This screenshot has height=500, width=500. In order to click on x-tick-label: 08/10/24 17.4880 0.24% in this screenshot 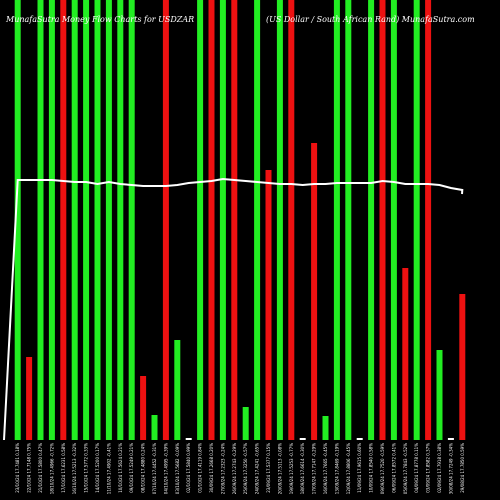, I will do `click(143, 468)`.